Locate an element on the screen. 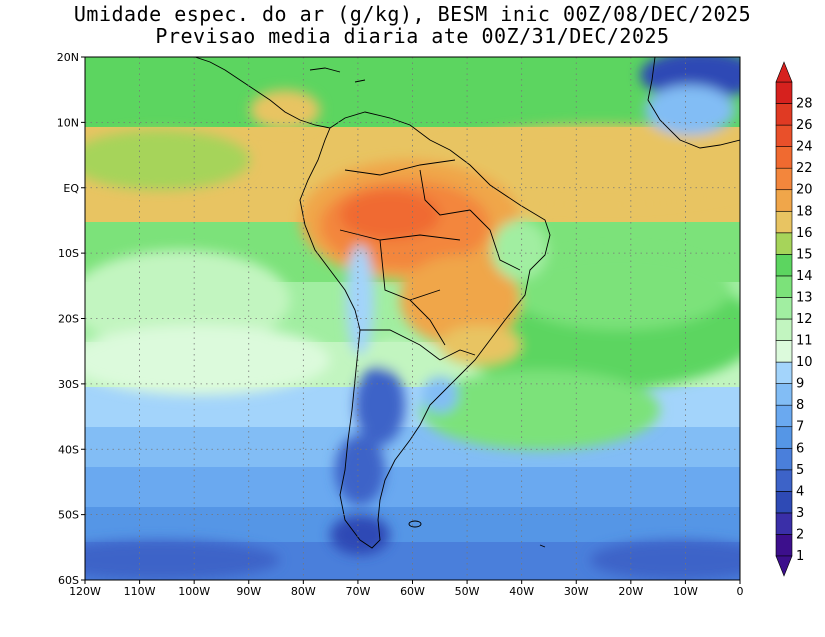 The image size is (825, 637). colorbar-label: 18 is located at coordinates (804, 211).